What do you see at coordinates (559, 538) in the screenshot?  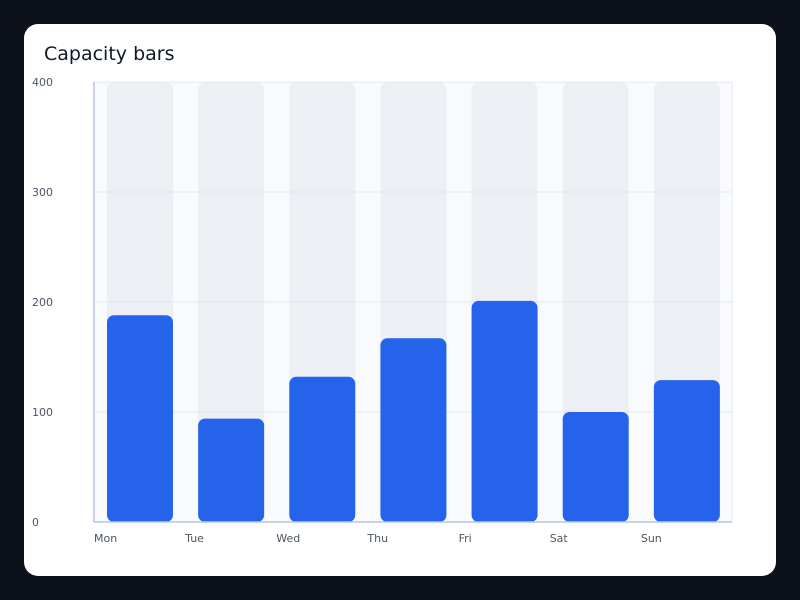 I see `x-tick-label: Sat` at bounding box center [559, 538].